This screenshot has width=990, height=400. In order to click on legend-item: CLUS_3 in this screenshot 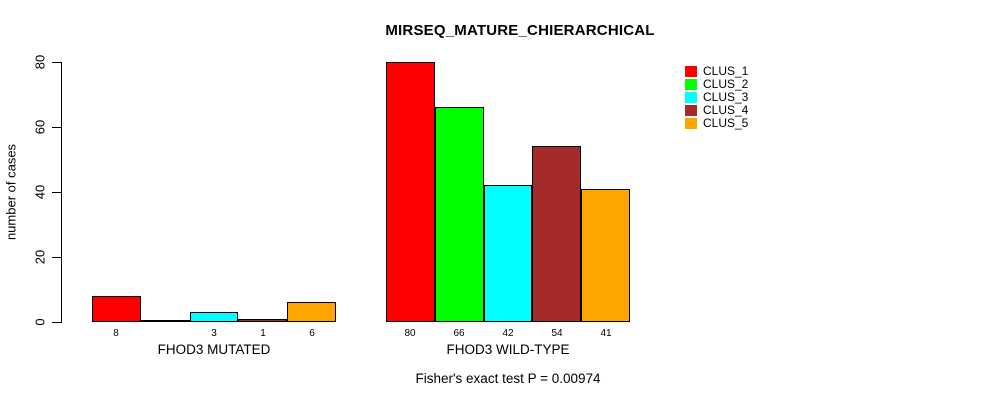, I will do `click(716, 97)`.